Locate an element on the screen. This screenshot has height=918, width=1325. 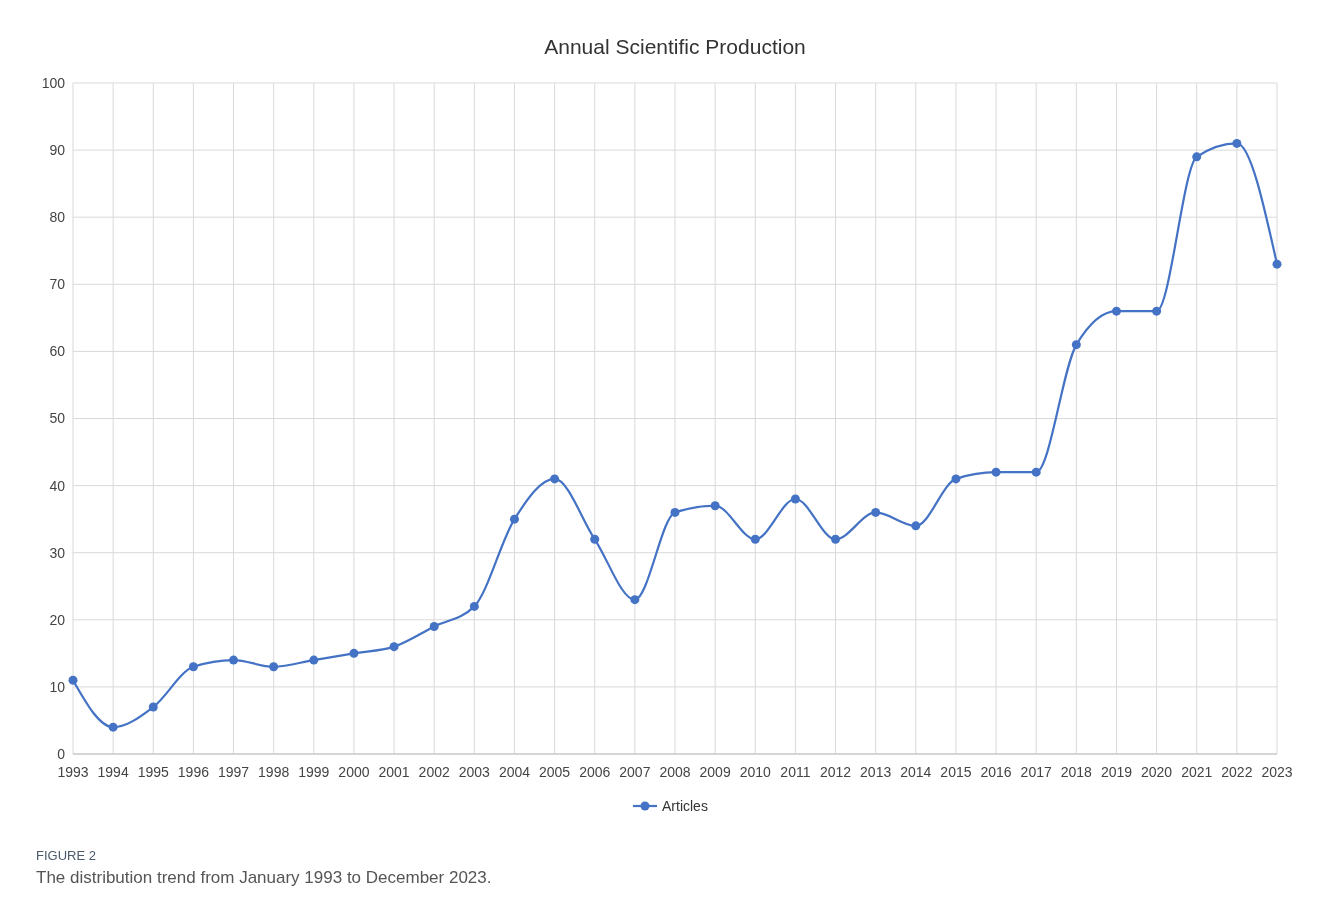
x-tick-label: 2022 is located at coordinates (1237, 772).